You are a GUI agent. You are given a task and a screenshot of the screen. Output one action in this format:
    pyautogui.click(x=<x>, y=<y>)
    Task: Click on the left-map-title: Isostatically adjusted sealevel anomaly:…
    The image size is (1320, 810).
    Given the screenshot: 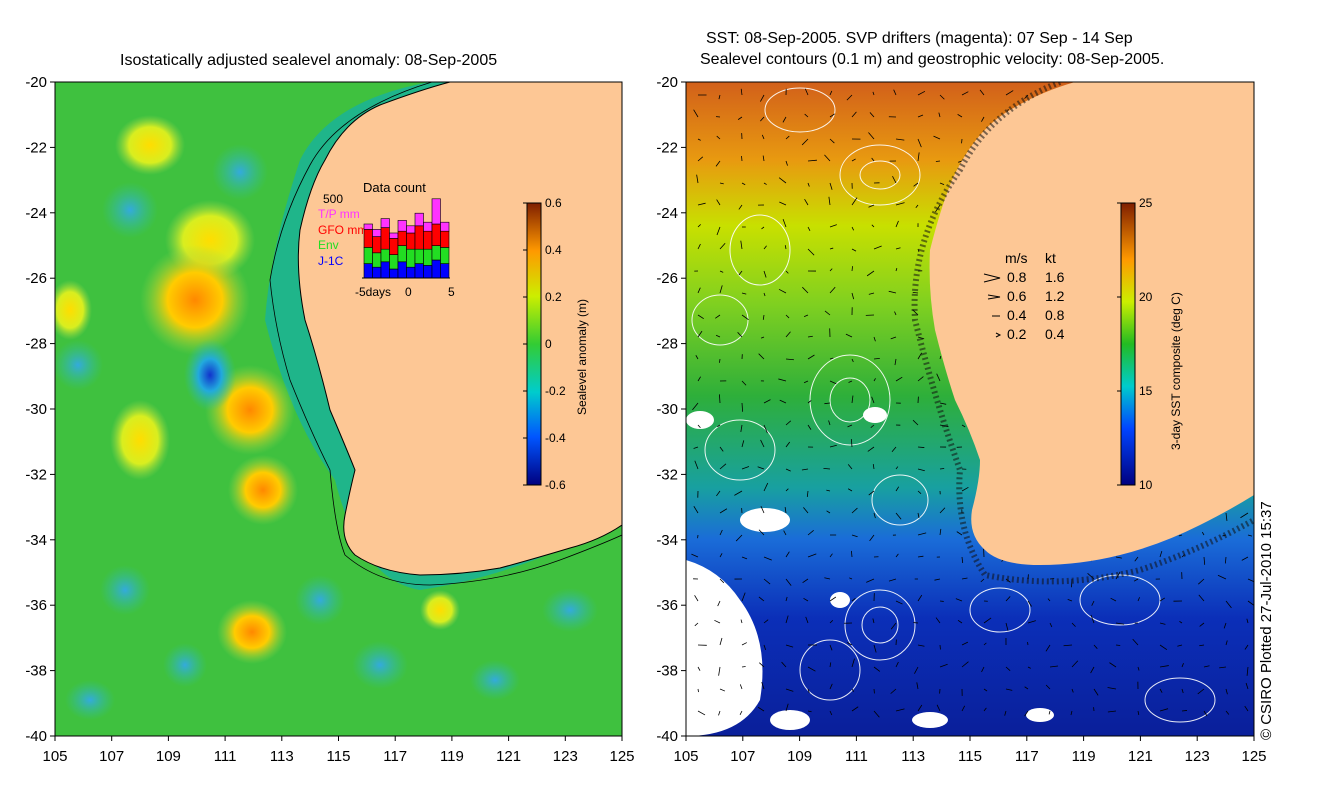 What is the action you would take?
    pyautogui.click(x=309, y=60)
    